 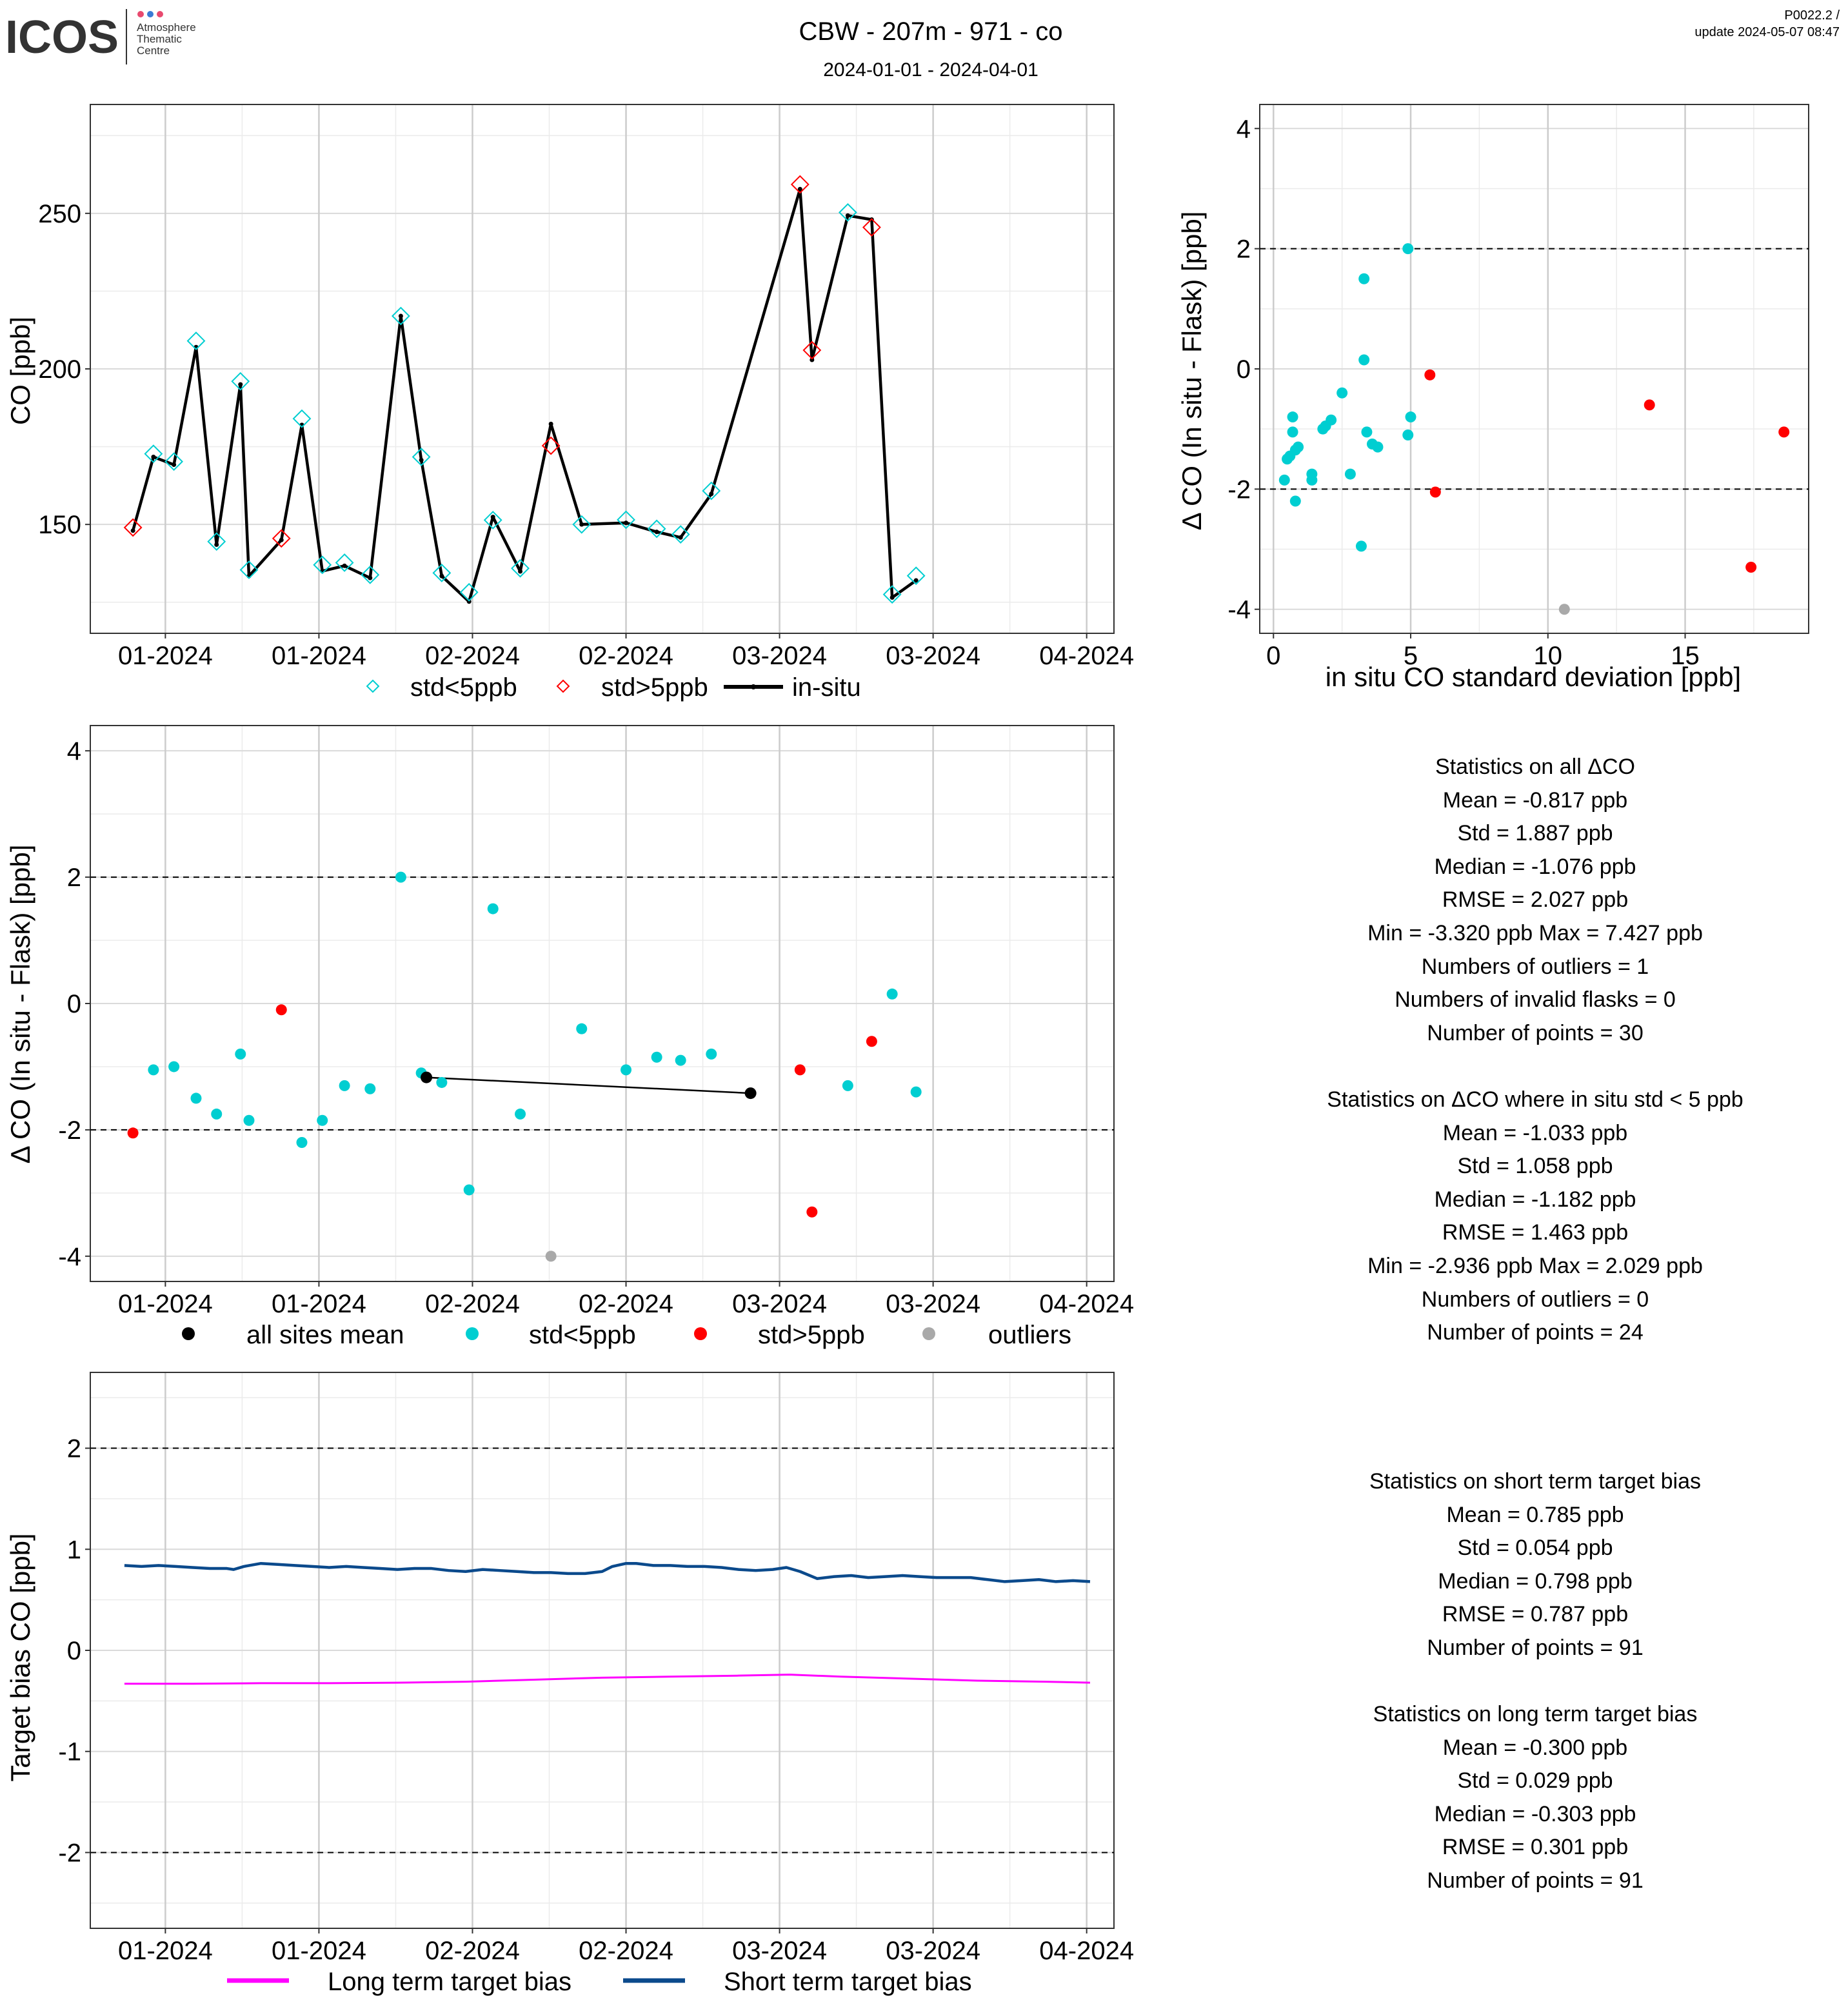 What do you see at coordinates (826, 687) in the screenshot?
I see `legend-label: in-situ` at bounding box center [826, 687].